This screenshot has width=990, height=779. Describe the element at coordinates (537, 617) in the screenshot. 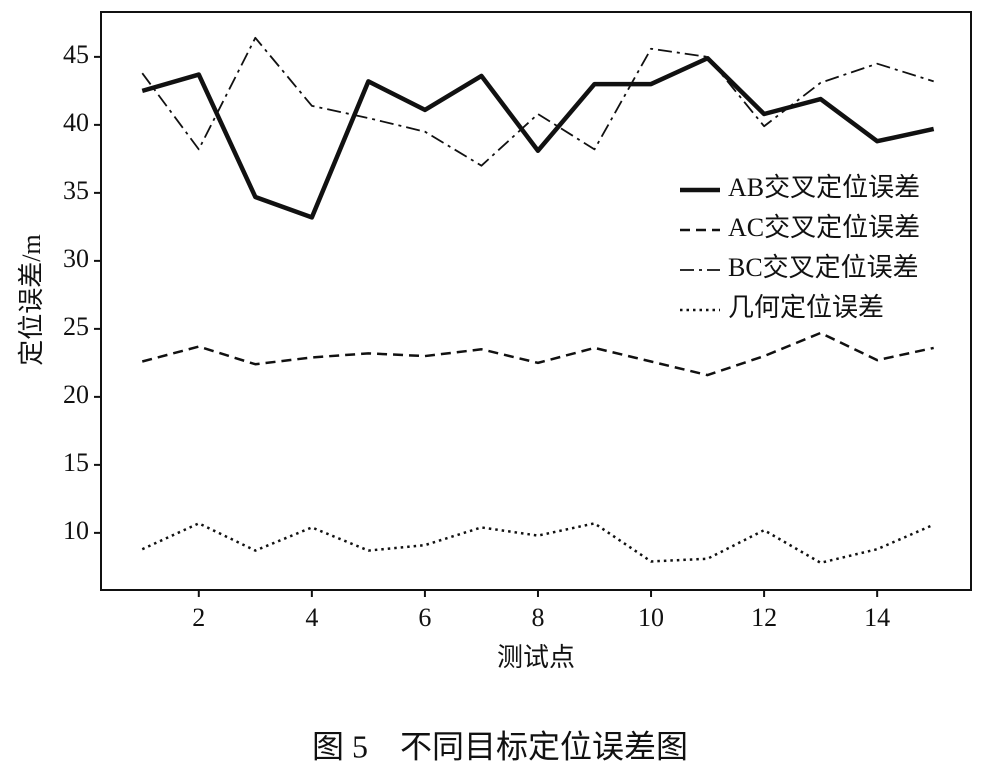

I see `x-tick-label: 8` at that location.